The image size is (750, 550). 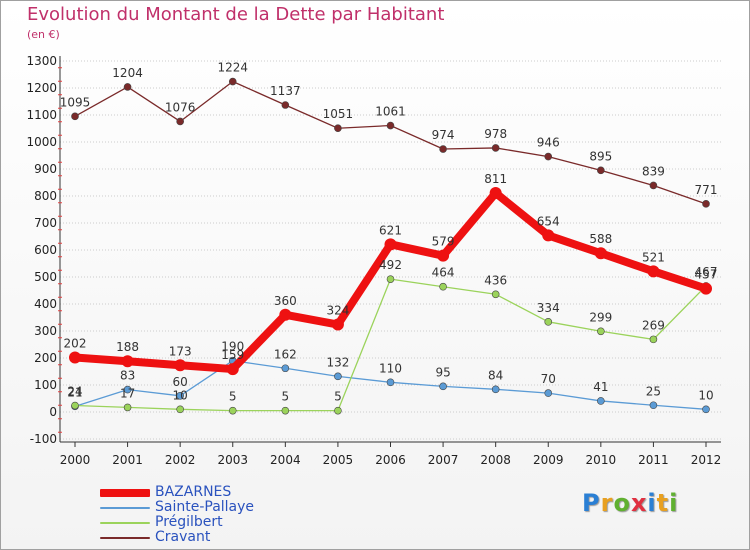 I want to click on data-label: 24, so click(x=74, y=392).